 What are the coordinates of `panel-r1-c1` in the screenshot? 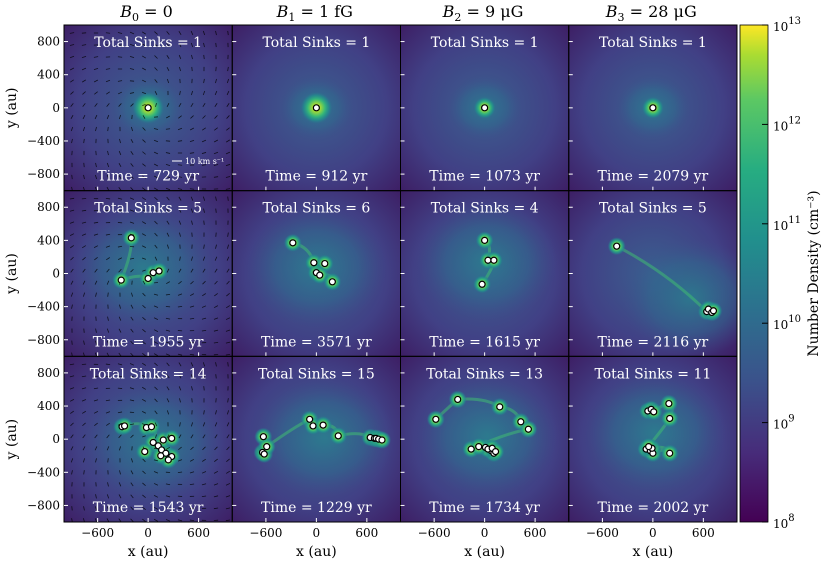 It's located at (316, 273).